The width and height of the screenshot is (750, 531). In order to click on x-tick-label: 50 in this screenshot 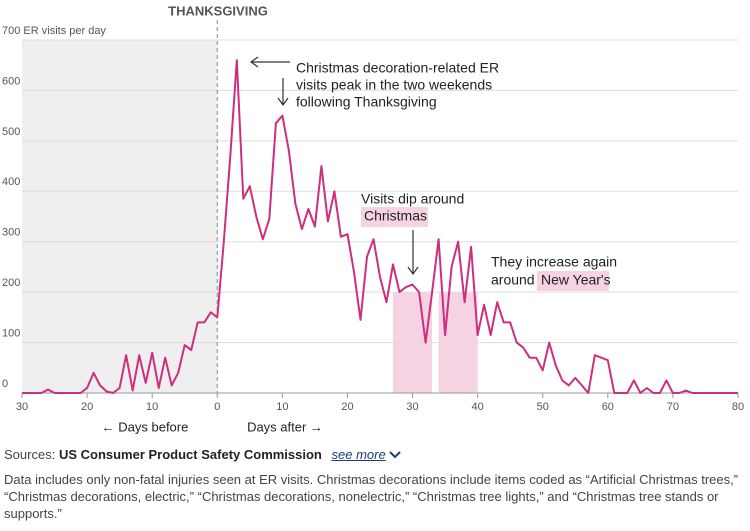, I will do `click(543, 407)`.